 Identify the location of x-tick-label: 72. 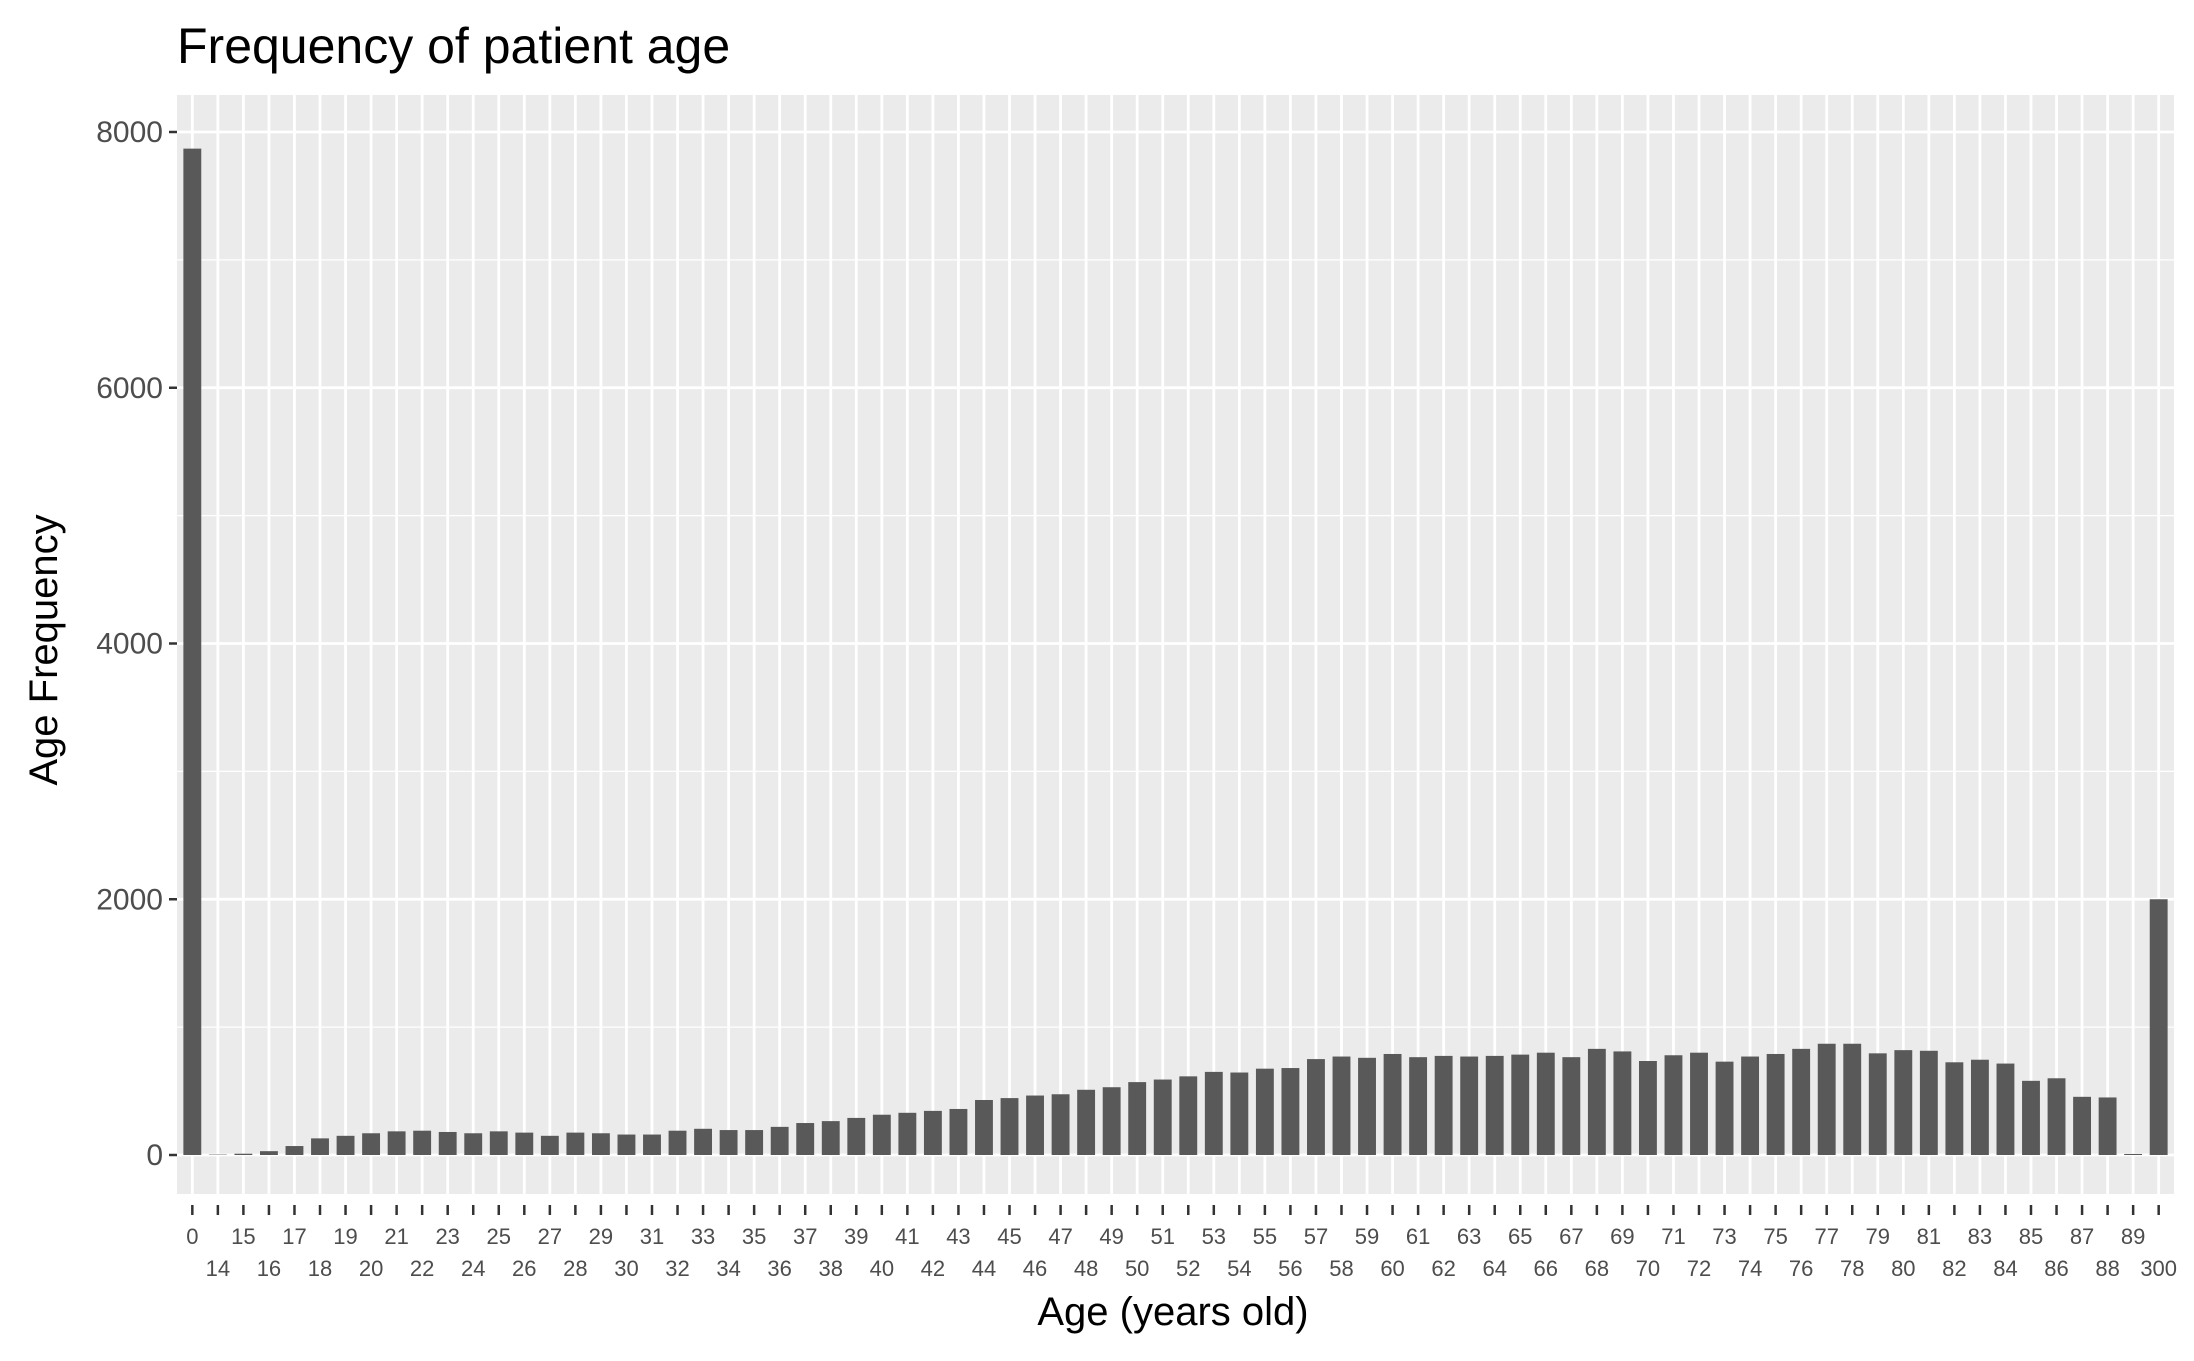
(1699, 1268).